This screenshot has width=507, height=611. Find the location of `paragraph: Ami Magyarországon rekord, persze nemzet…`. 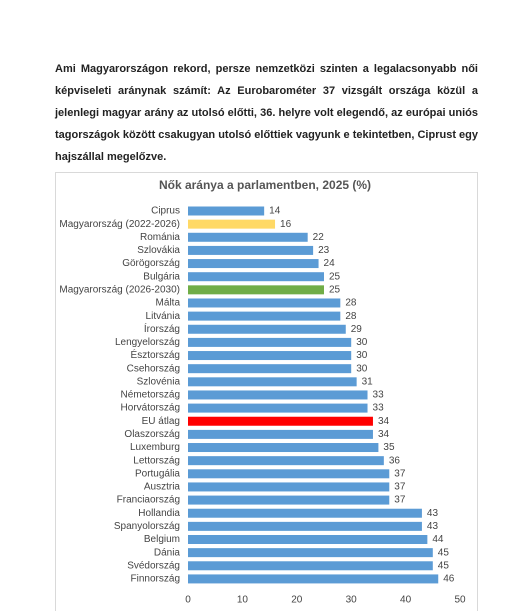

paragraph: Ami Magyarországon rekord, persze nemzet… is located at coordinates (266, 113).